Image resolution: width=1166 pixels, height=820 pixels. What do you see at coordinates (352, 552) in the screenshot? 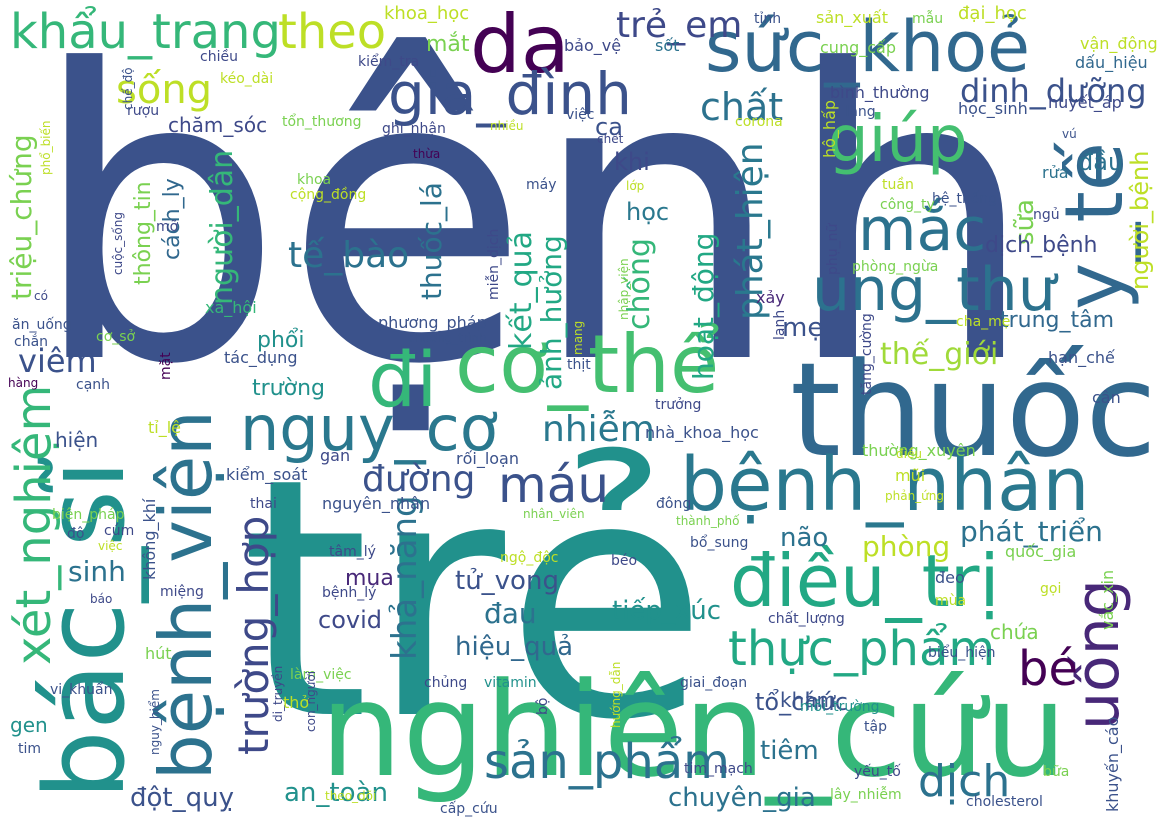
I see `word-tam-ly: tâm_lý` at bounding box center [352, 552].